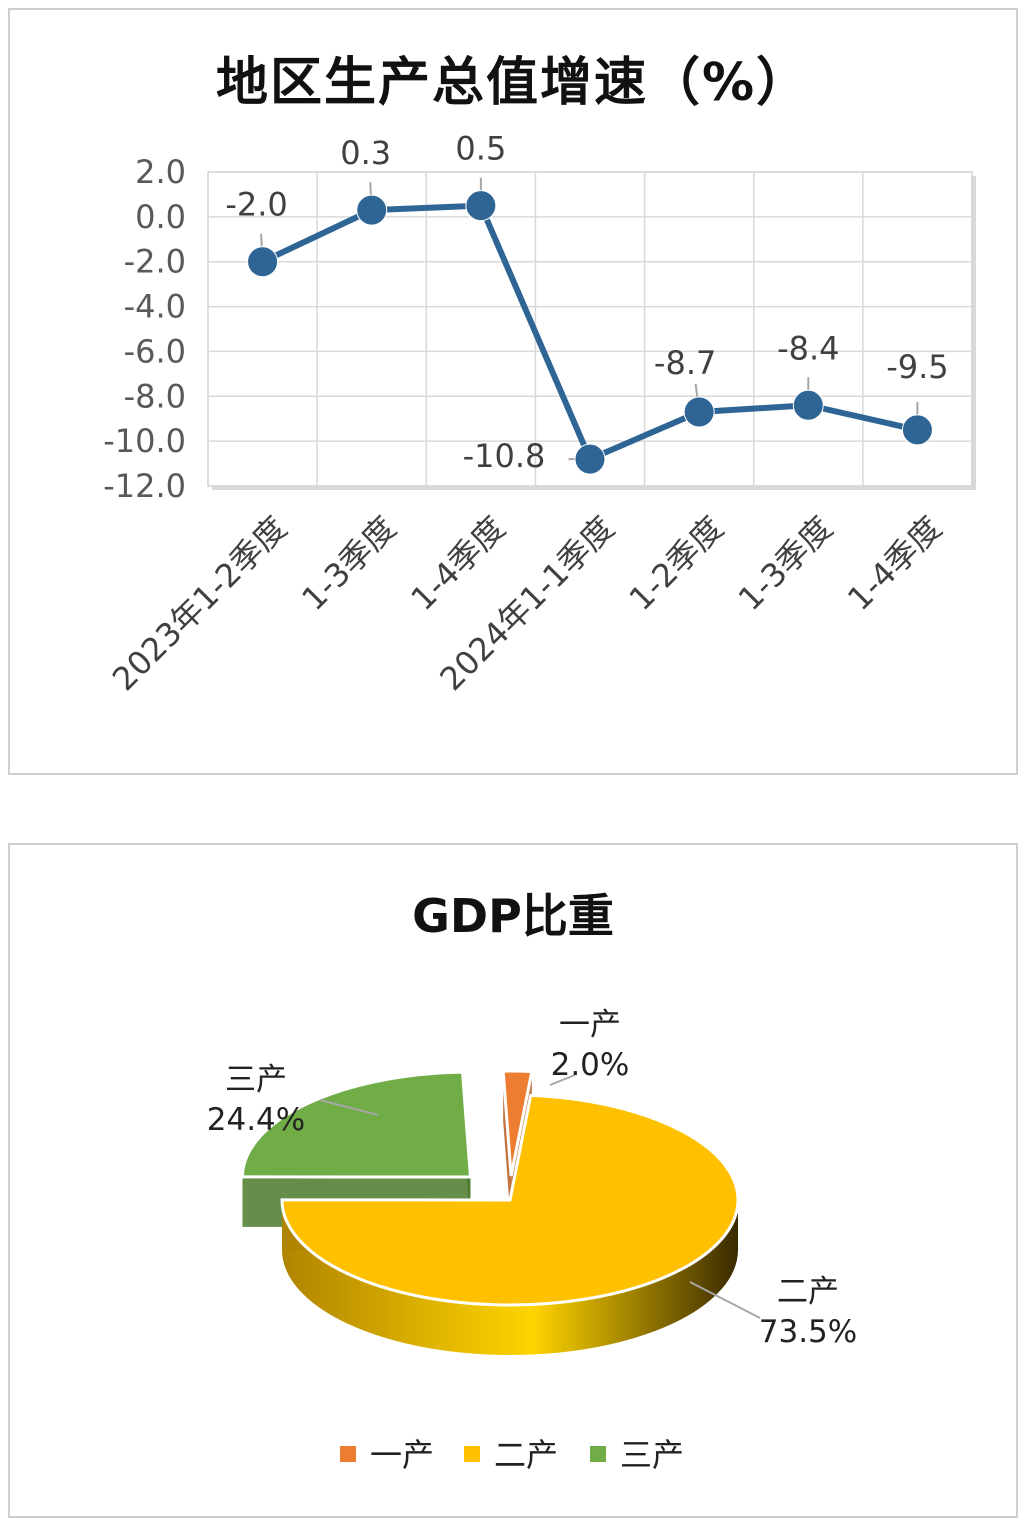 The height and width of the screenshot is (1524, 1026). What do you see at coordinates (256, 1120) in the screenshot?
I see `pie-label-value: 24.4%` at bounding box center [256, 1120].